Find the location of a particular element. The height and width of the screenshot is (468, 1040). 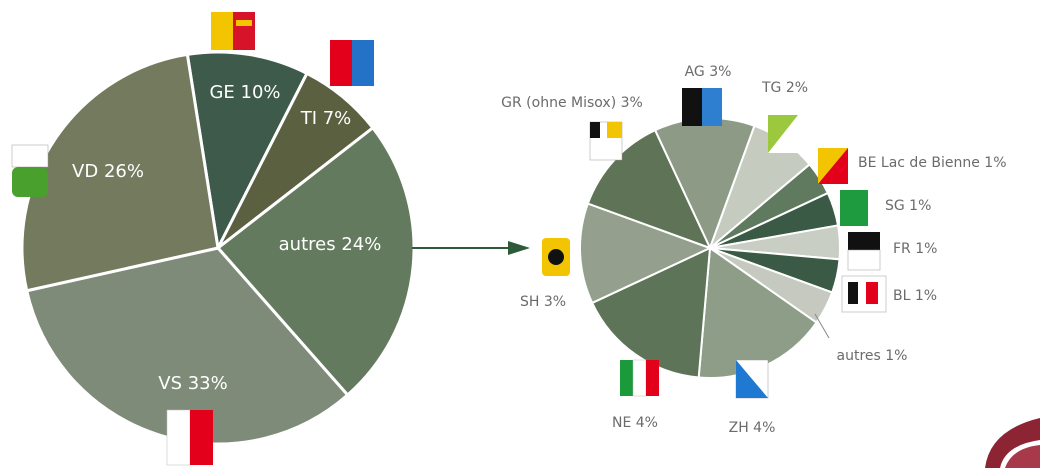

slice-label: SG 1% is located at coordinates (908, 206).